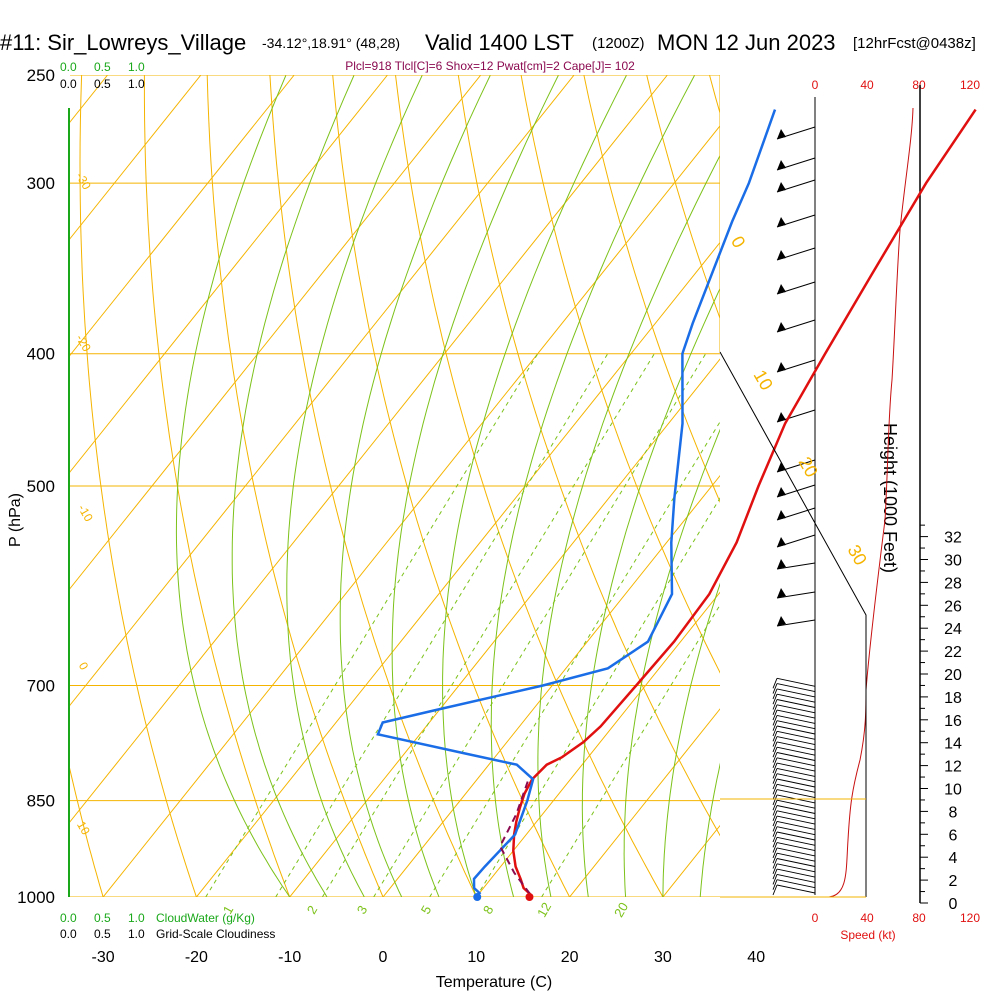  I want to click on bottom-cloudiness-scale: 0.0 0.5 1.0 Grid-Scale Cloudiness, so click(167, 934).